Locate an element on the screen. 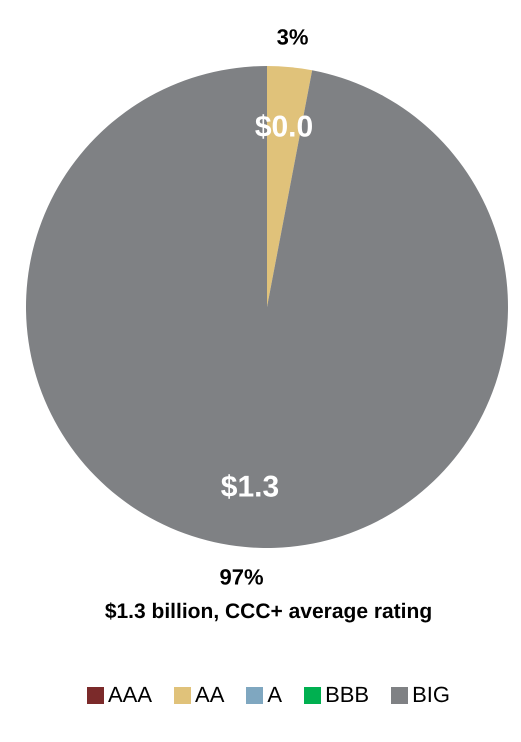  data-label: 3% is located at coordinates (292, 37).